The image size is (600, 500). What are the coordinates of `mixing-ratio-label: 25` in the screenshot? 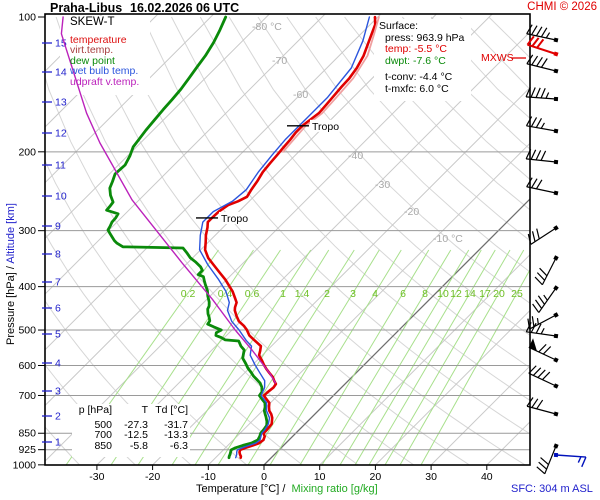 It's located at (517, 294).